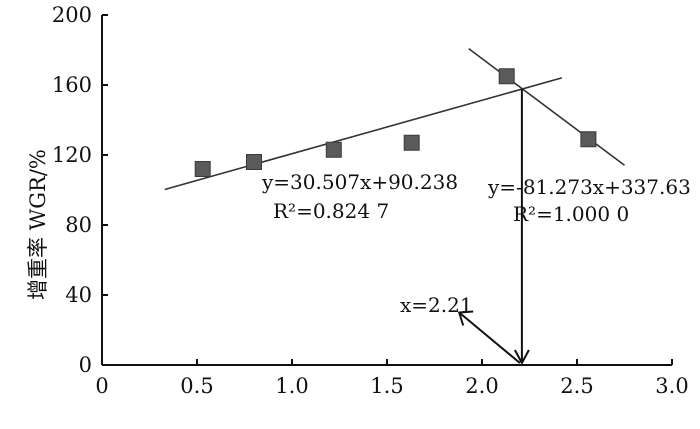 The image size is (700, 429). Describe the element at coordinates (80, 190) in the screenshot. I see `y-ticks: 0 40 80 120 160 200` at that location.